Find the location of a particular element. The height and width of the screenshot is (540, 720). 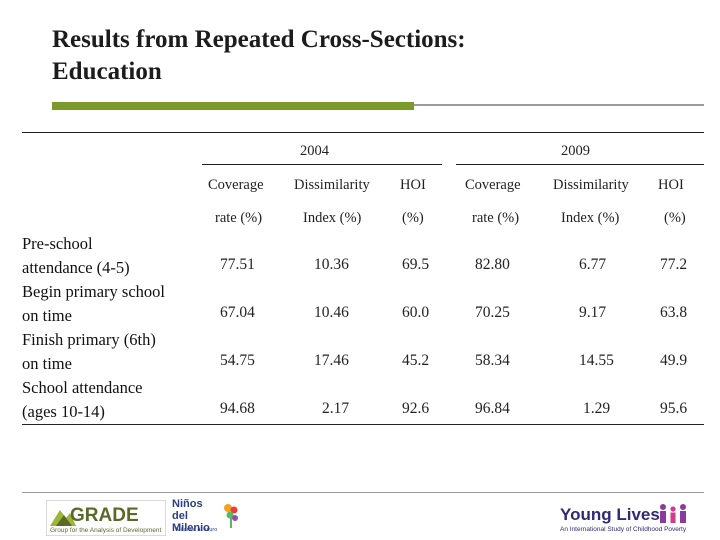

table-cell: 1.29 is located at coordinates (597, 408).